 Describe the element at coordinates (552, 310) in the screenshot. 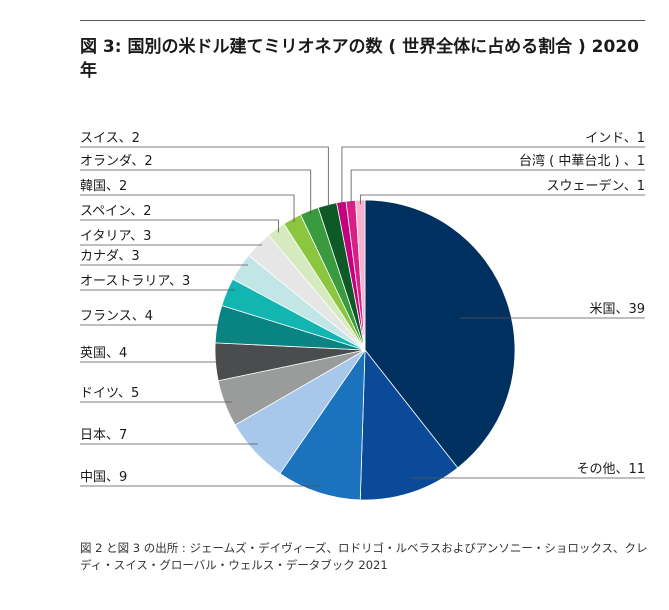

I see `slice-label-group: 米国、39` at that location.